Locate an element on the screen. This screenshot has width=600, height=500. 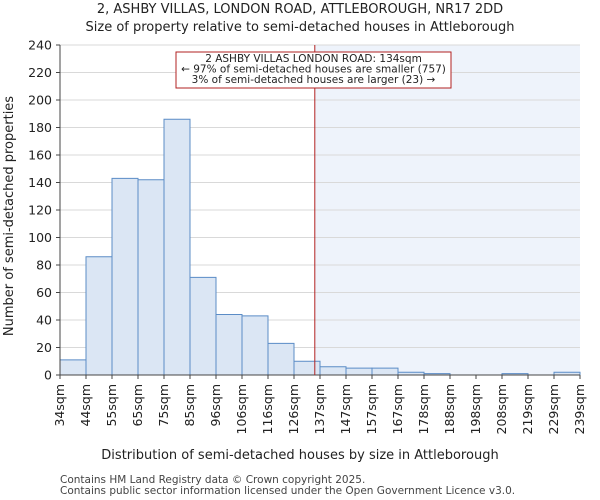
x-tick-label: 116sqm is located at coordinates (267, 409).